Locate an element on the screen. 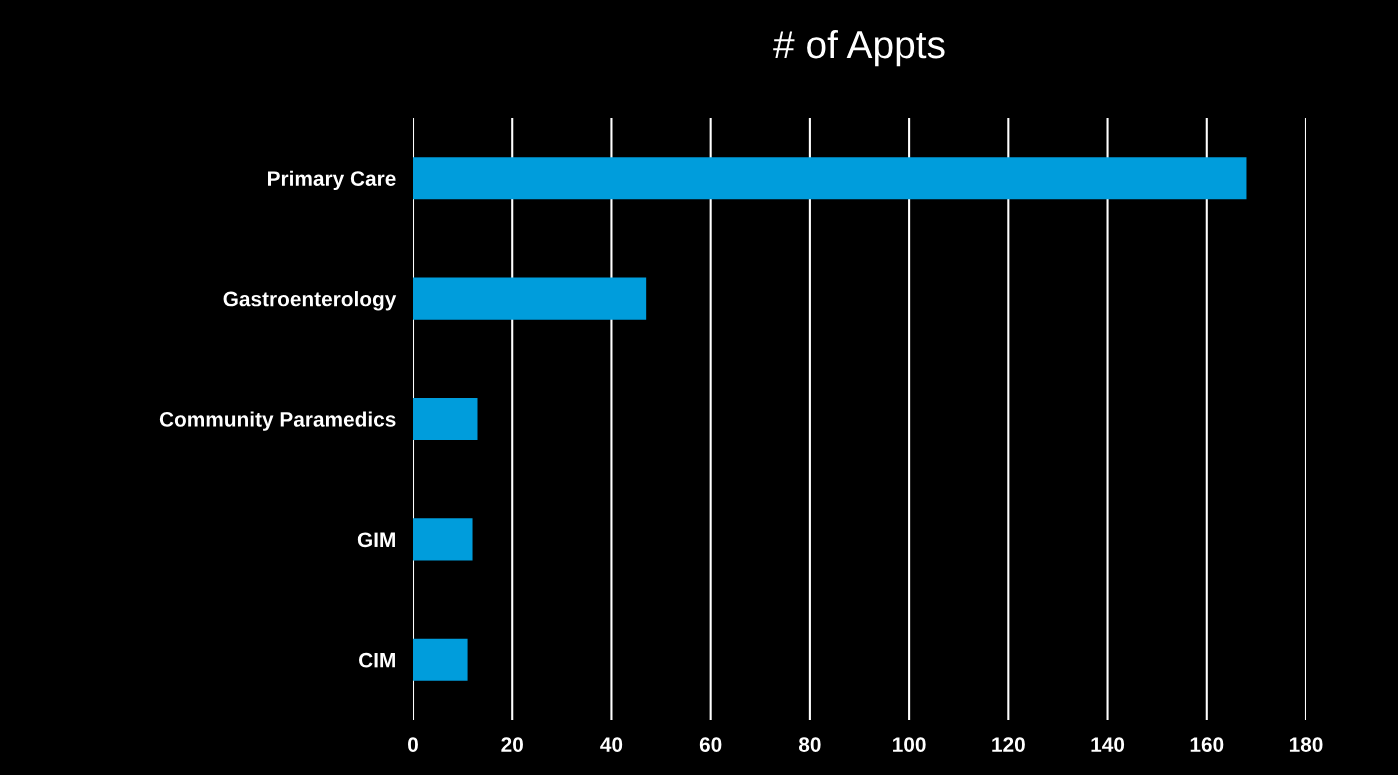 Image resolution: width=1398 pixels, height=775 pixels. y-tick-label: GIM is located at coordinates (376, 540).